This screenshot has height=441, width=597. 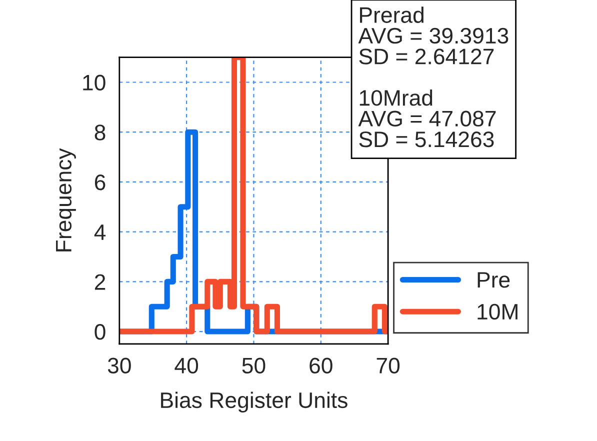 I want to click on y-tick-label: 0, so click(x=100, y=332).